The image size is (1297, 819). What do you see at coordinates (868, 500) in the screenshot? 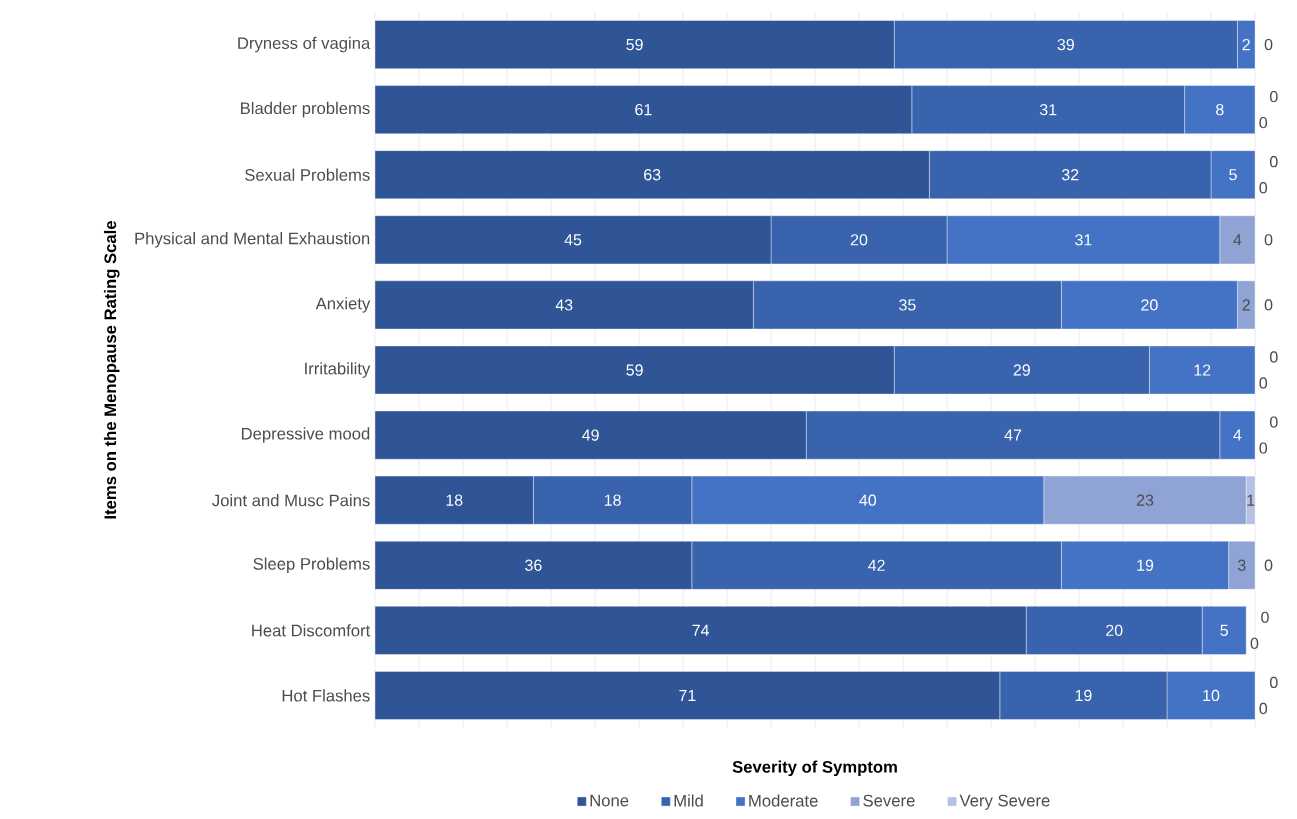
I see `data-label: 40` at bounding box center [868, 500].